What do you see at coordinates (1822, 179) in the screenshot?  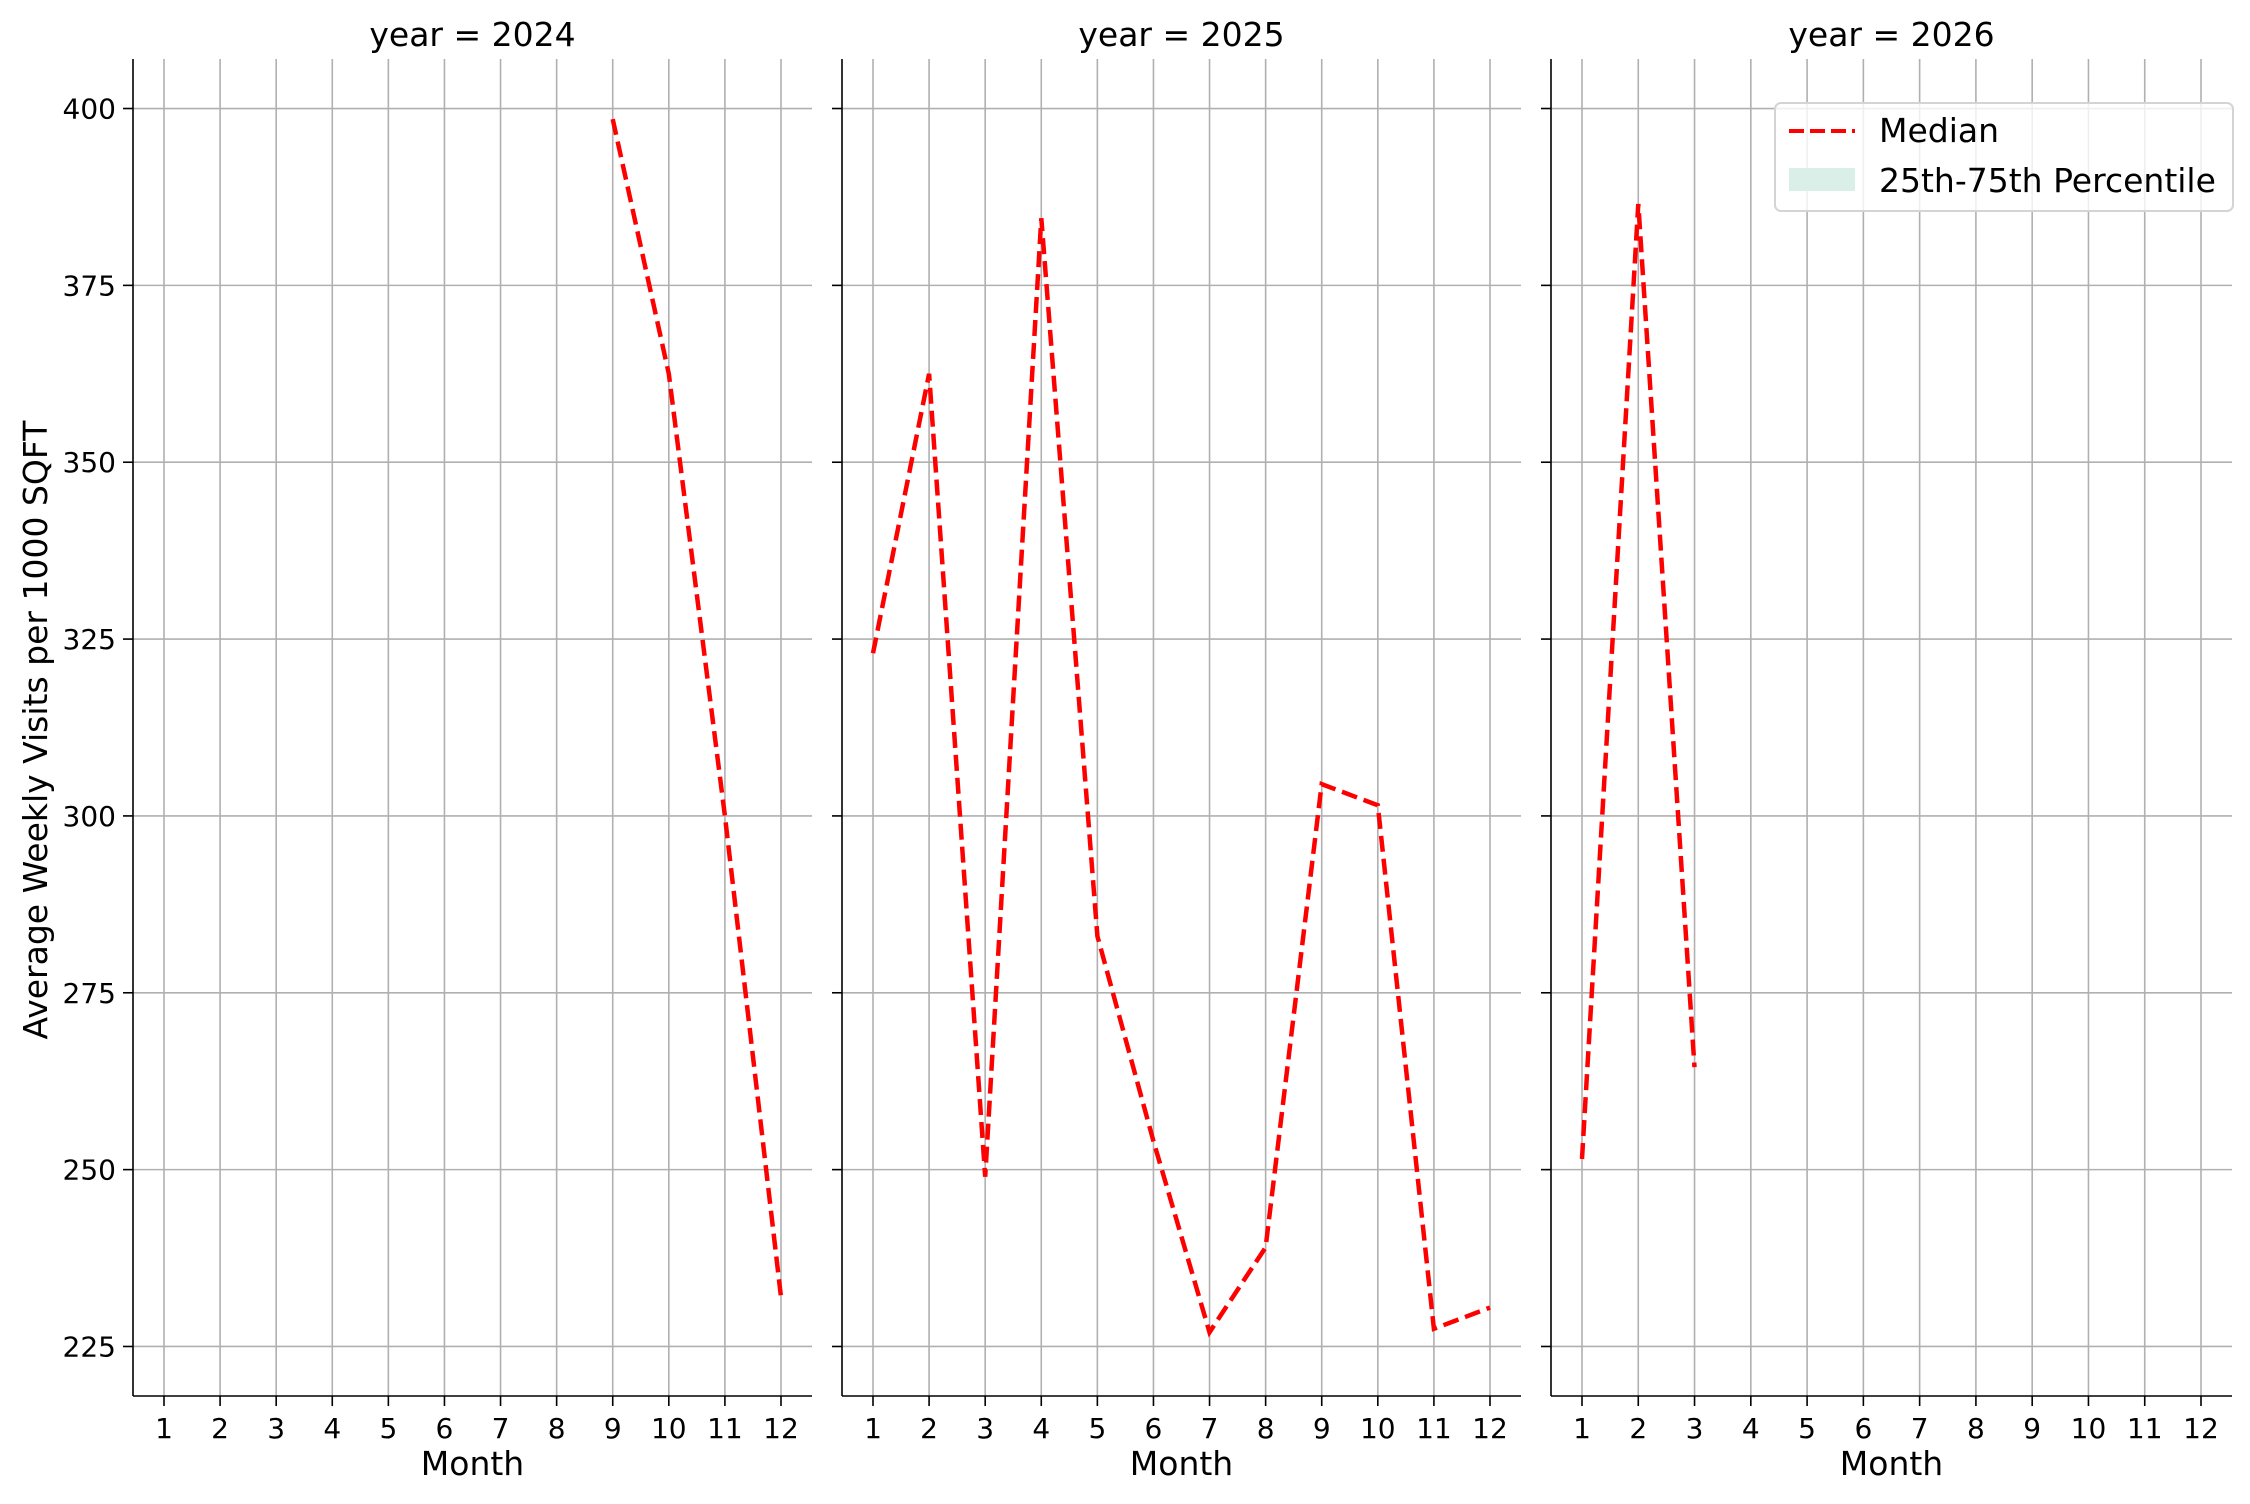 I see `legend-percentile-swatch` at bounding box center [1822, 179].